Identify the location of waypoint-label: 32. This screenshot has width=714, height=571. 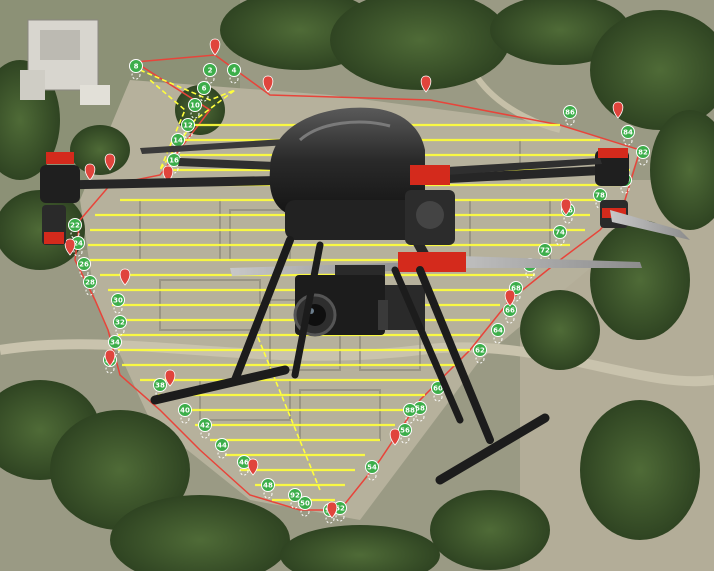
(120, 323).